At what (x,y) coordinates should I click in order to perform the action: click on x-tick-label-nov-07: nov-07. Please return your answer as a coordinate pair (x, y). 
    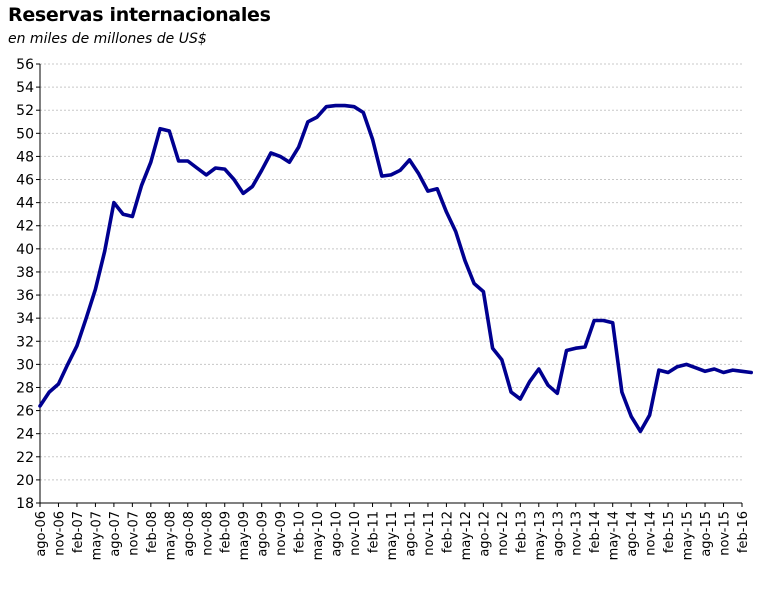
    Looking at the image, I should click on (133, 533).